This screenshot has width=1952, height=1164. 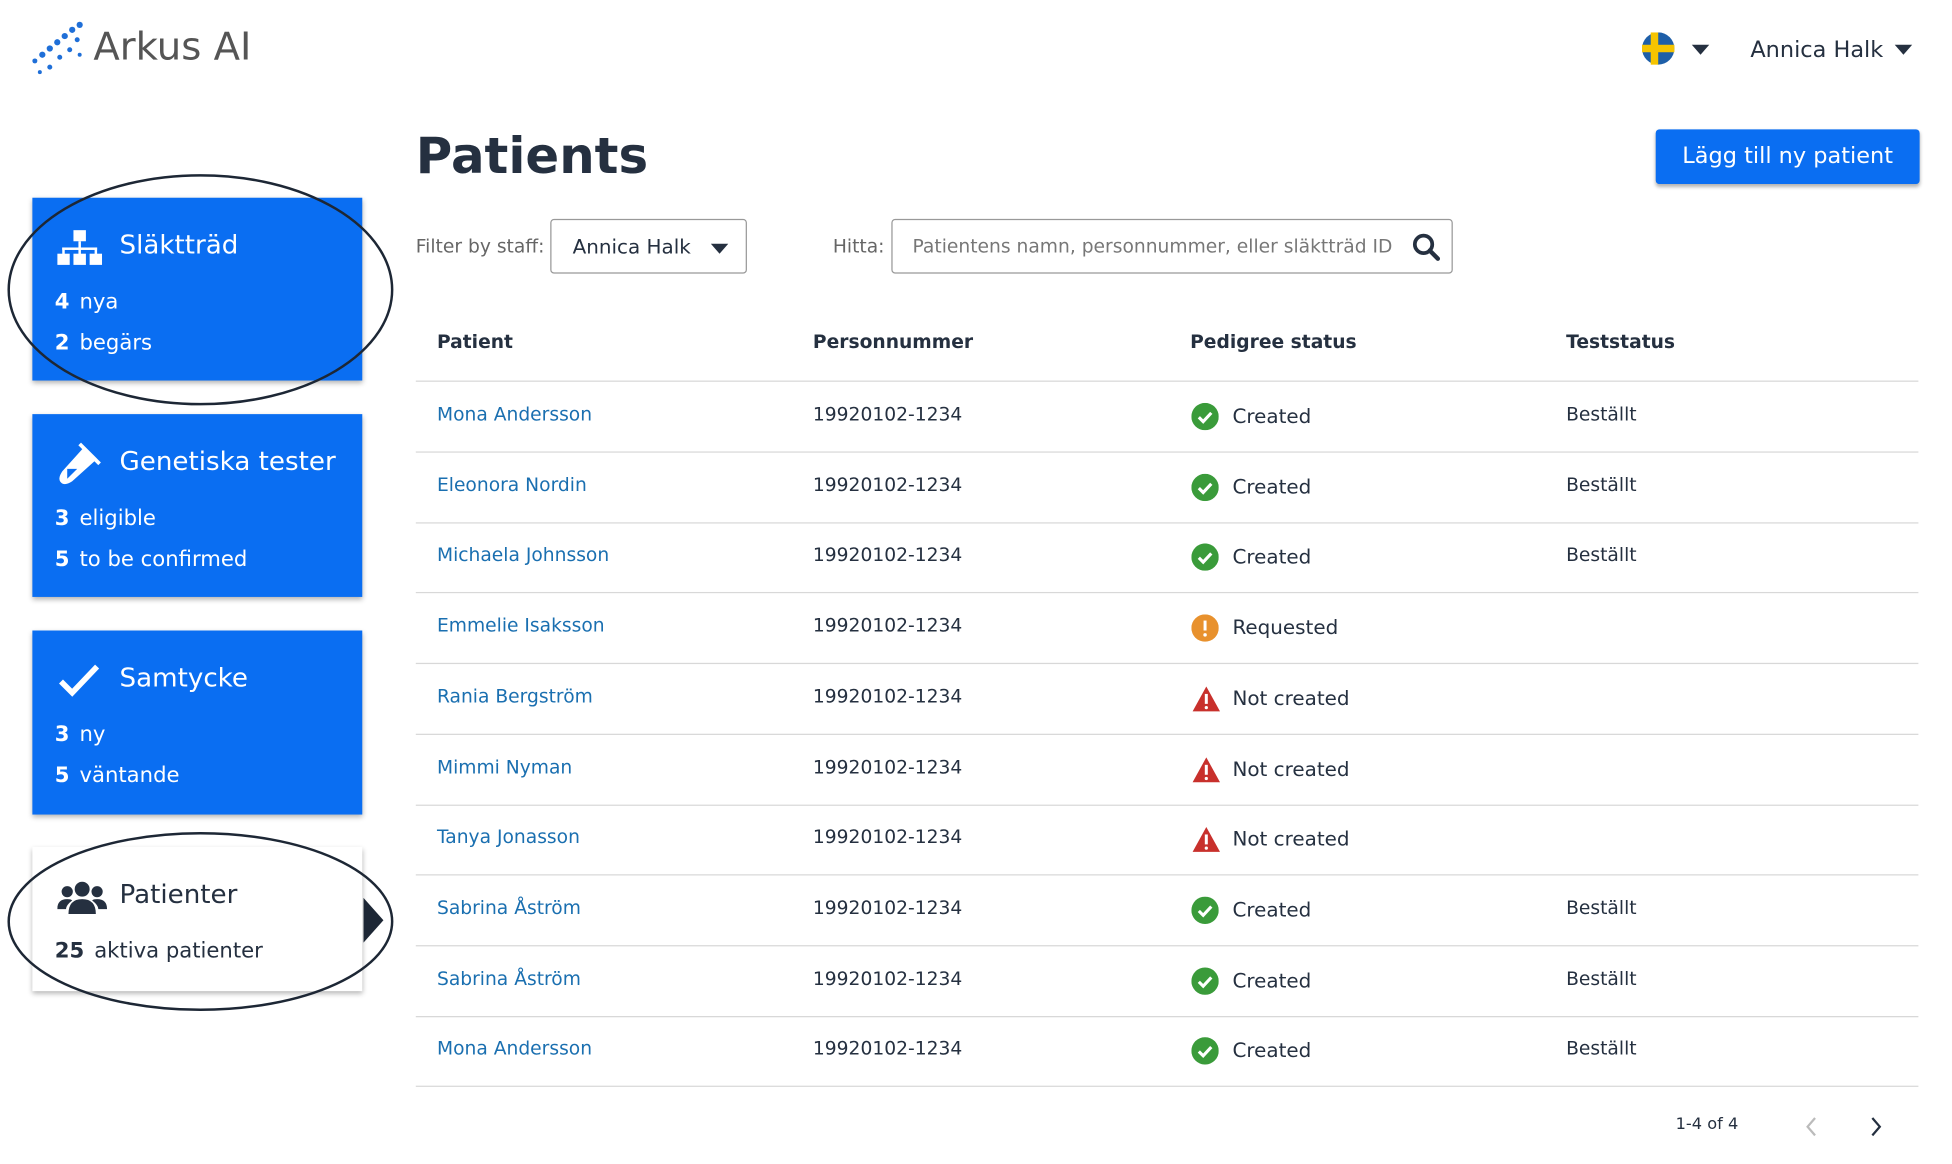 I want to click on patient-link: Michaela Johnsson, so click(x=523, y=555).